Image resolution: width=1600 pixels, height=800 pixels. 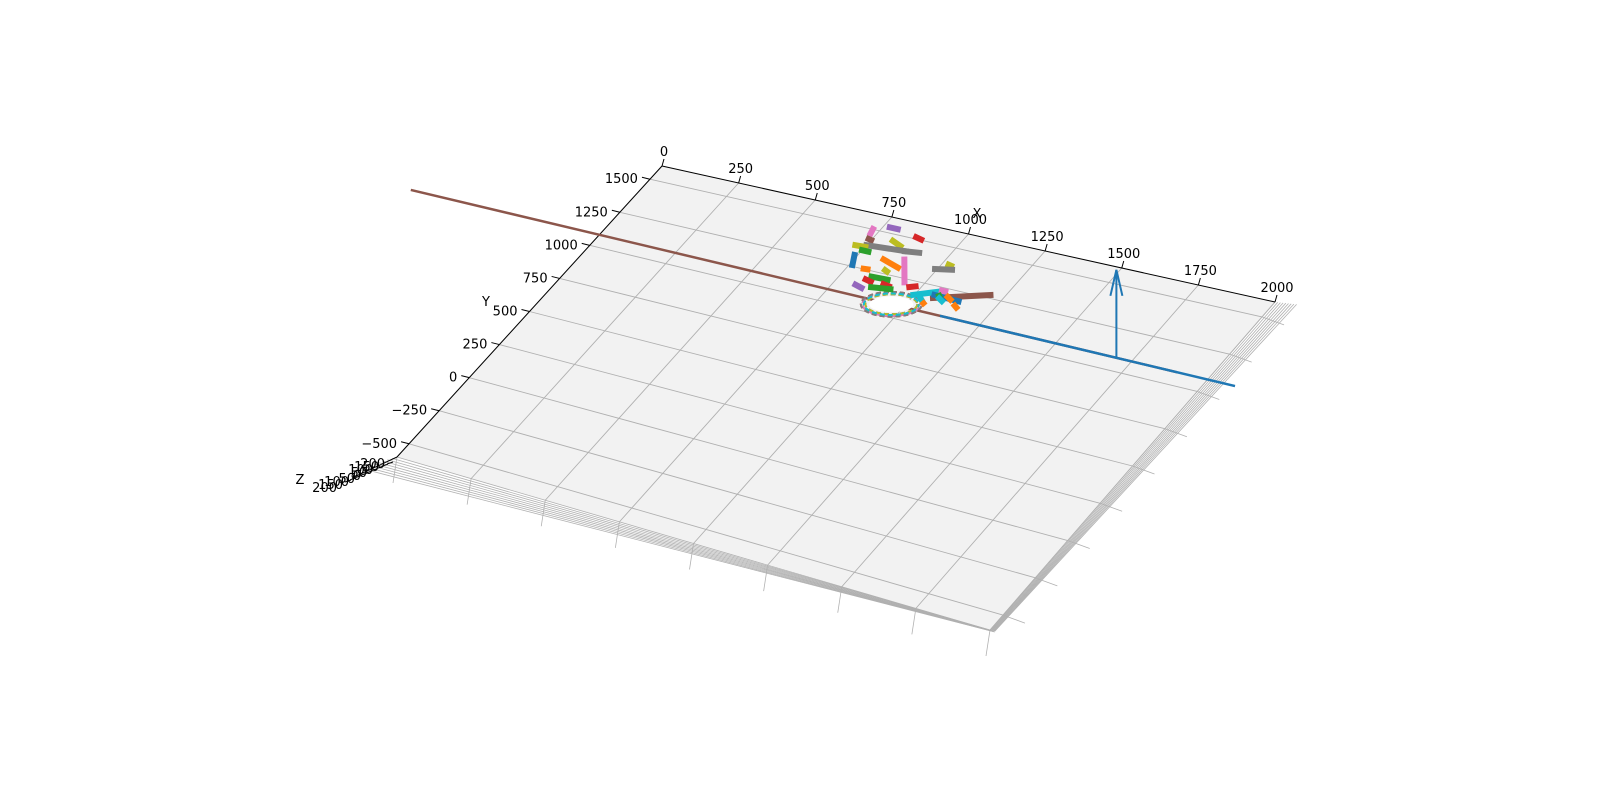 What do you see at coordinates (453, 378) in the screenshot?
I see `y-tick-label: 0` at bounding box center [453, 378].